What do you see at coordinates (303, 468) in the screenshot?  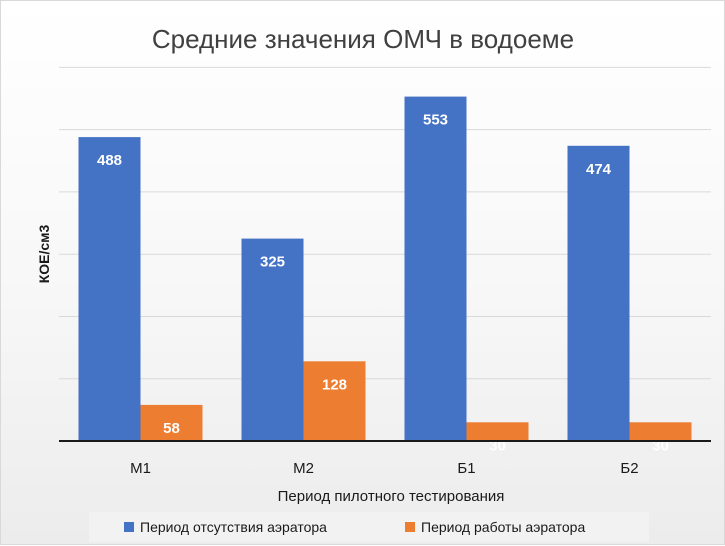 I see `x-tick-label: М2` at bounding box center [303, 468].